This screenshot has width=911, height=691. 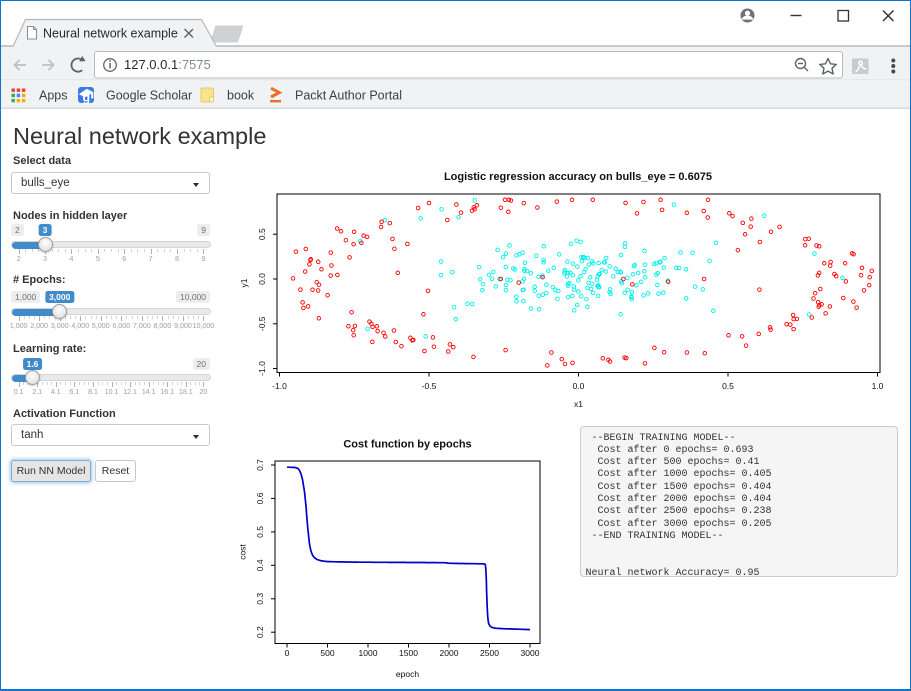 I want to click on svg-text: 0.6, so click(x=260, y=498).